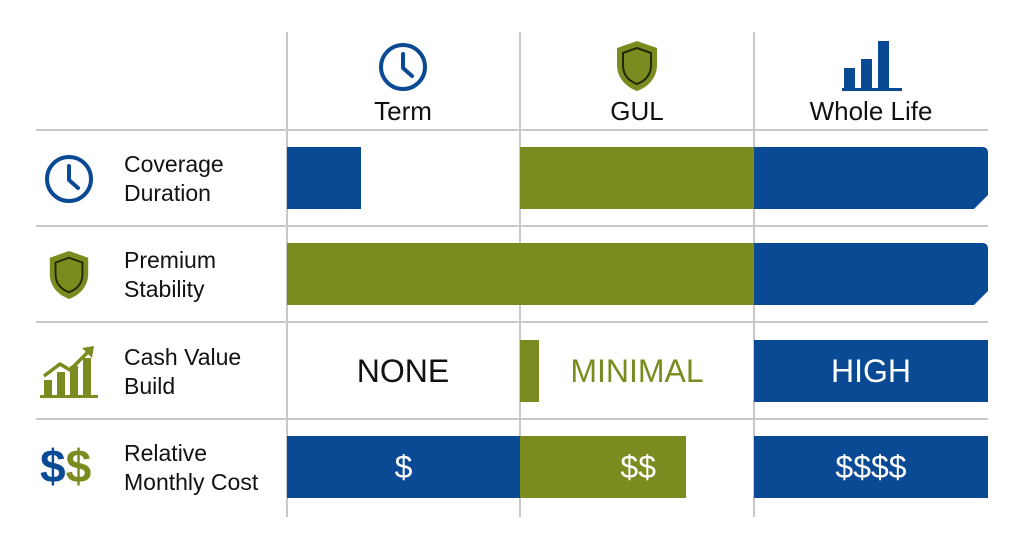  I want to click on dollar-signs-icon: $$, so click(65, 466).